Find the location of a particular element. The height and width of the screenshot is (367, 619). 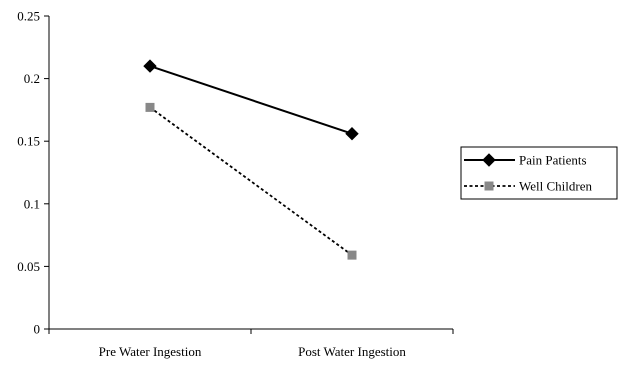

y-tick-label: 0.1 is located at coordinates (32, 203).